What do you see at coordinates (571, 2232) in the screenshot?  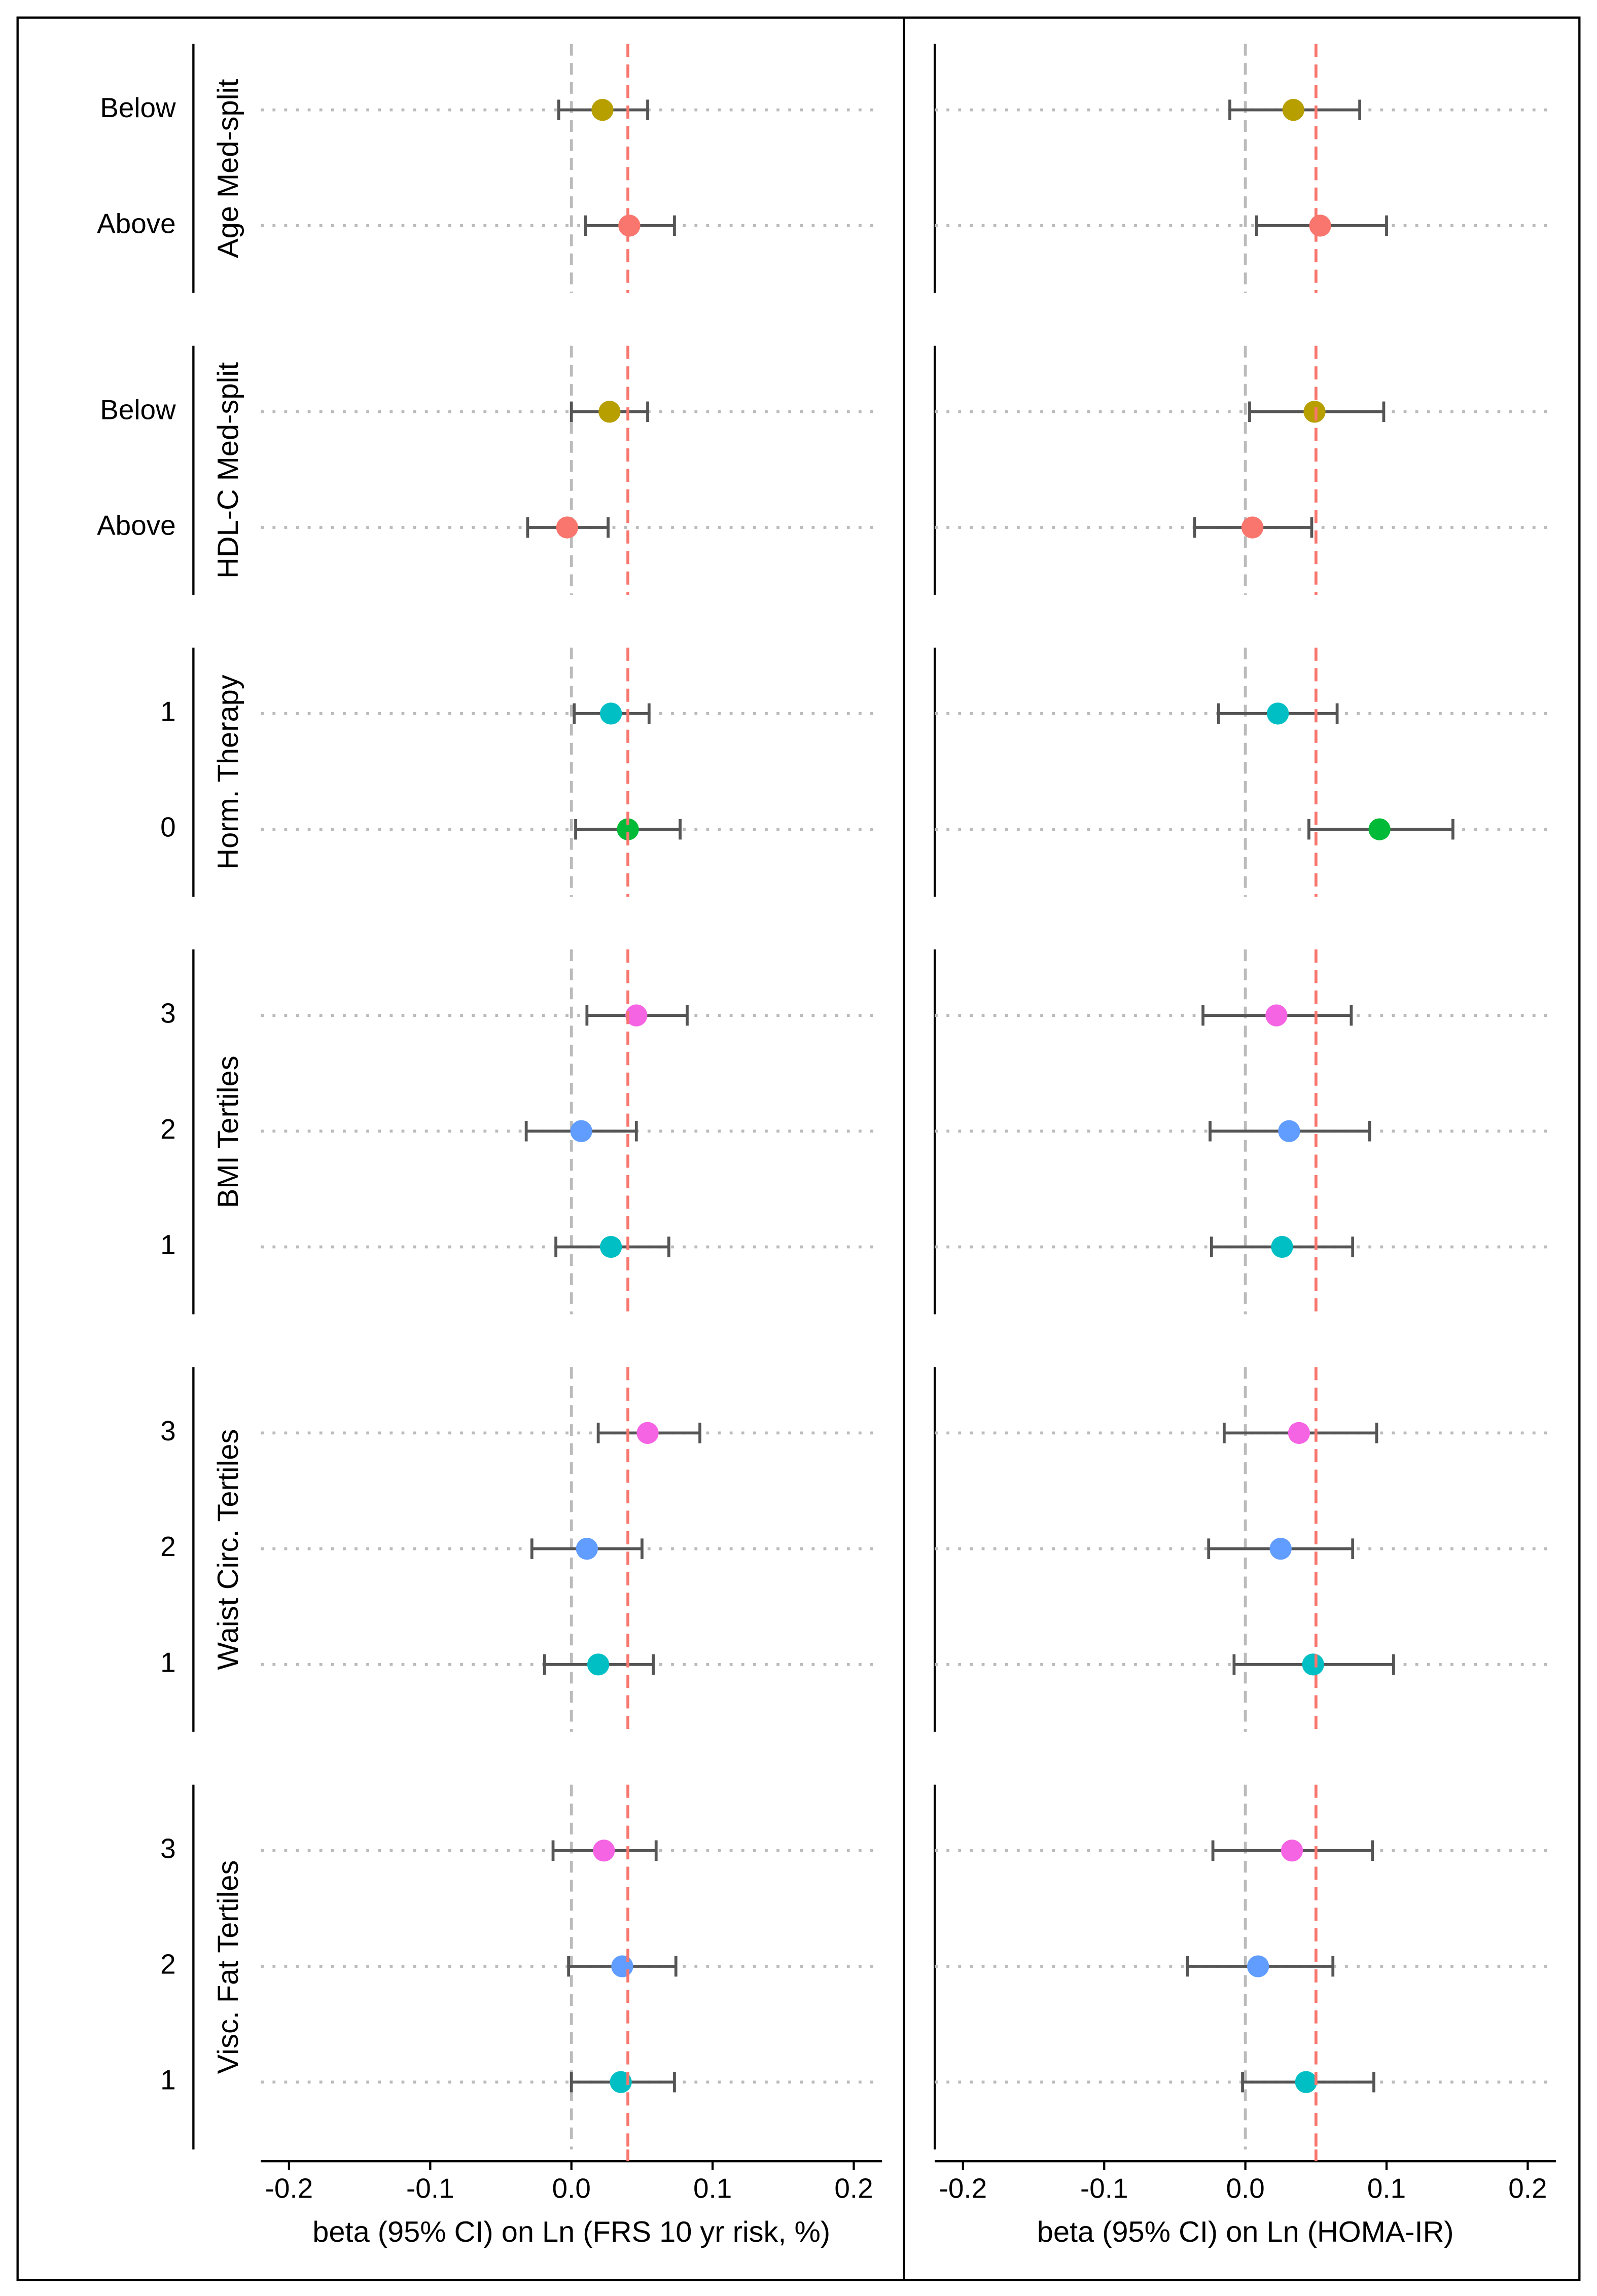 I see `x-axis-title: beta (95% CI) on Ln (FRS 10 yr risk, %)` at bounding box center [571, 2232].